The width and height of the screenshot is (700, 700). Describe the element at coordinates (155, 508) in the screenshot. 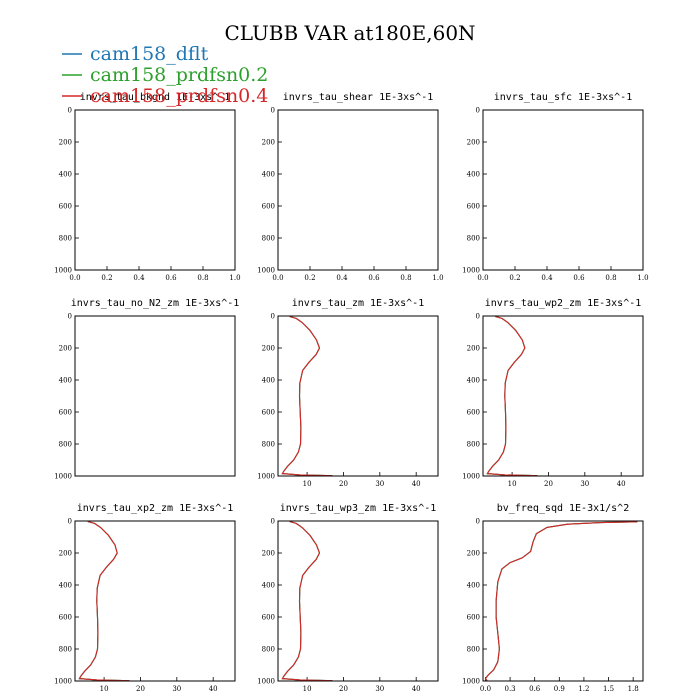

I see `panel-title: invrs_tau_xp2_zm 1E-3xs^-1` at that location.